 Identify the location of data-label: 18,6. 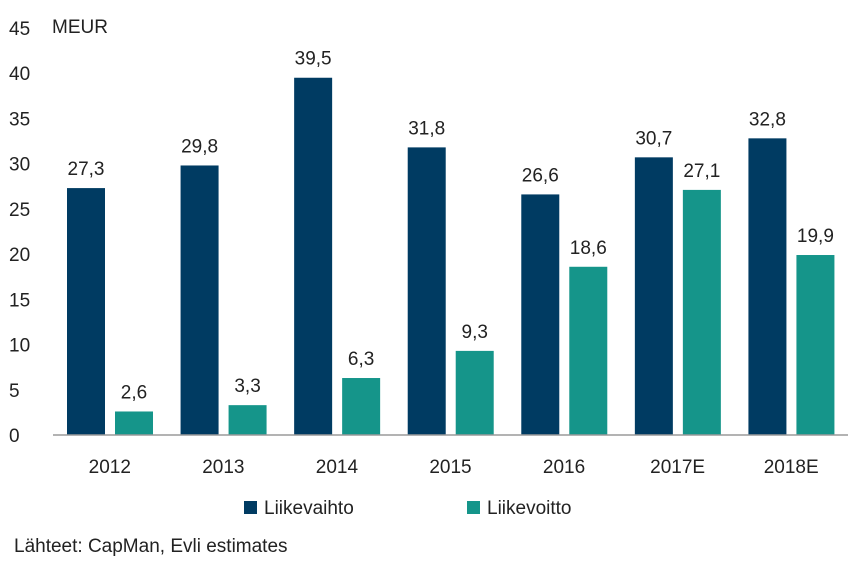
(588, 248).